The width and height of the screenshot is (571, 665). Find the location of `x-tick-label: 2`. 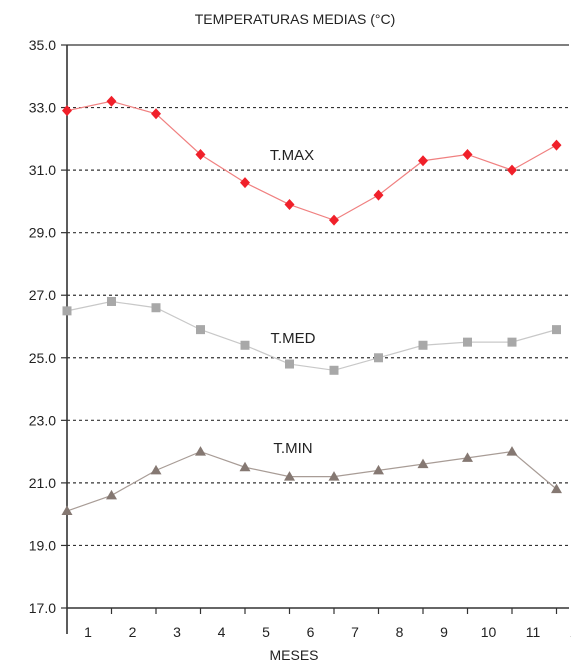

x-tick-label: 2 is located at coordinates (133, 632).